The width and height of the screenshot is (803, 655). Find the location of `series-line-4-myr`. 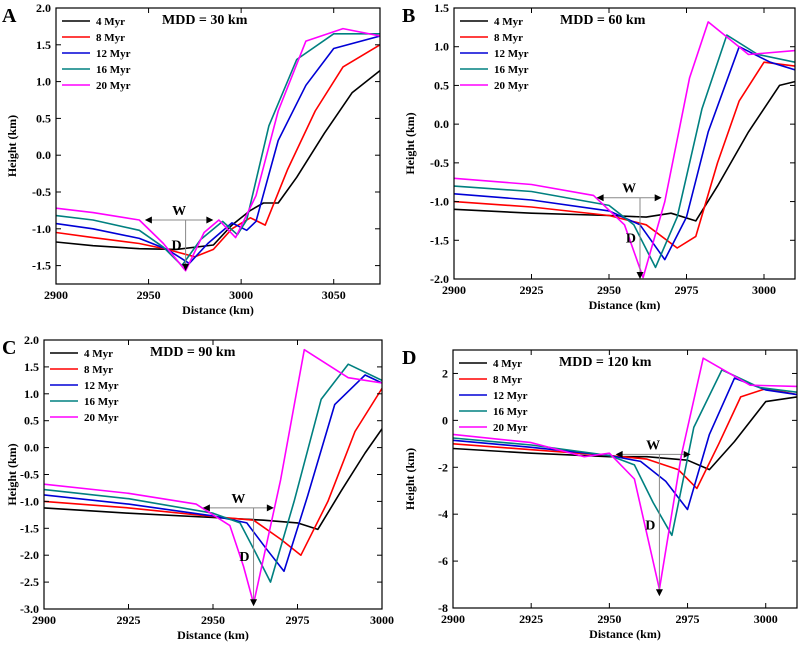

series-line-4-myr is located at coordinates (624, 151).